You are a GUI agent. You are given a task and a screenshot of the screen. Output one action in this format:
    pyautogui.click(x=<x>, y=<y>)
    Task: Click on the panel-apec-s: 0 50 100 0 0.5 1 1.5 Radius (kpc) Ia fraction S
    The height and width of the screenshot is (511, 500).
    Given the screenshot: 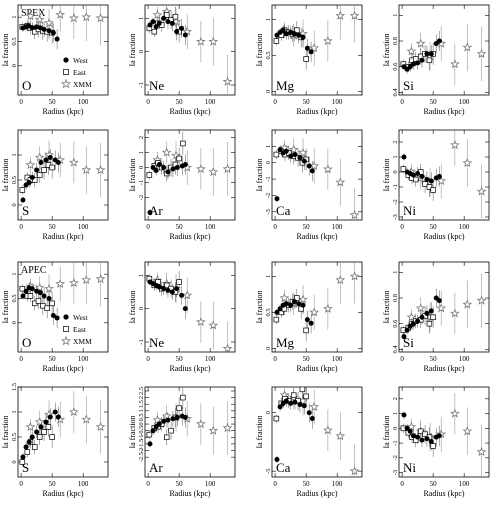 What is the action you would take?
    pyautogui.click(x=55, y=440)
    